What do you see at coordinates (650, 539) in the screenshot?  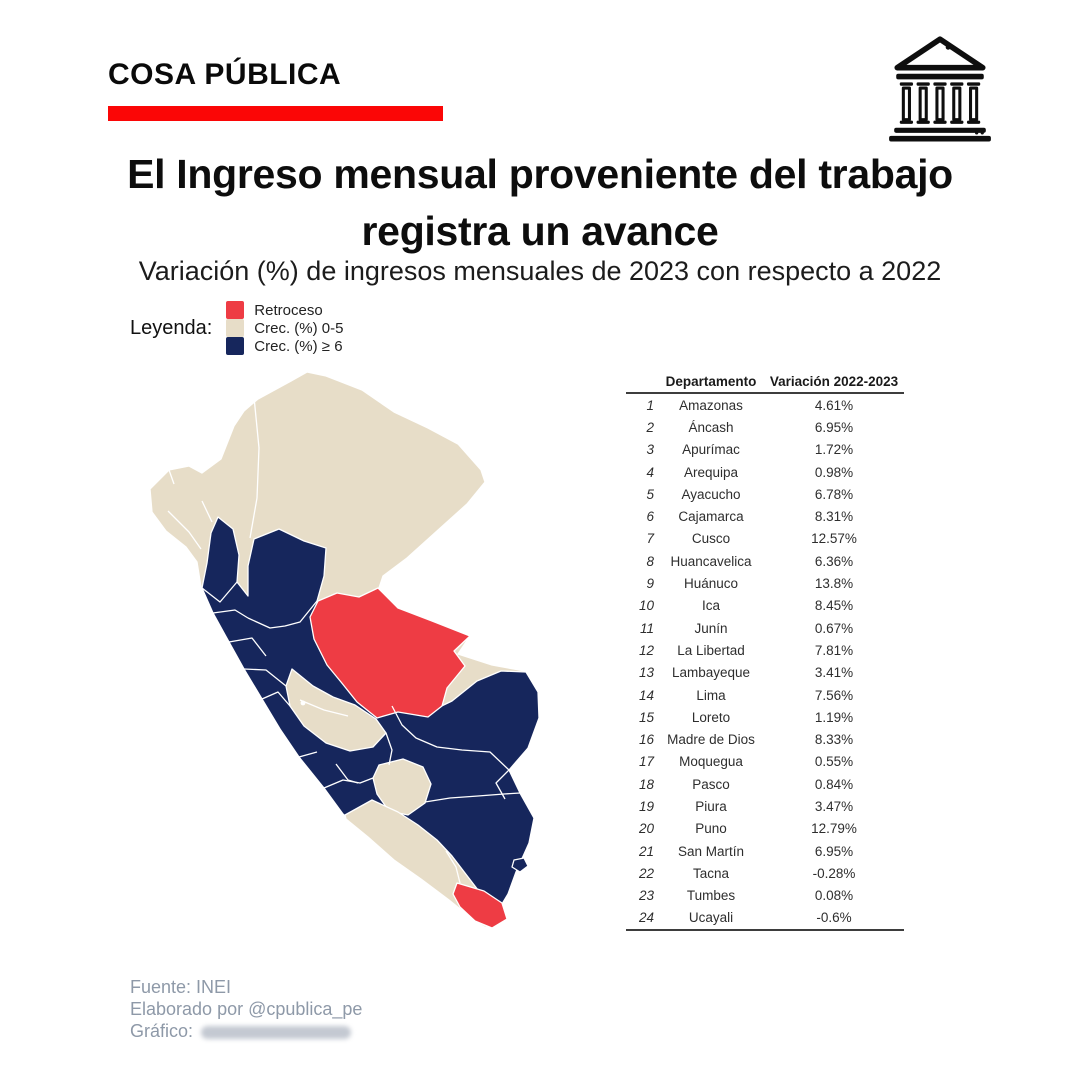 I see `row-number: 7` at bounding box center [650, 539].